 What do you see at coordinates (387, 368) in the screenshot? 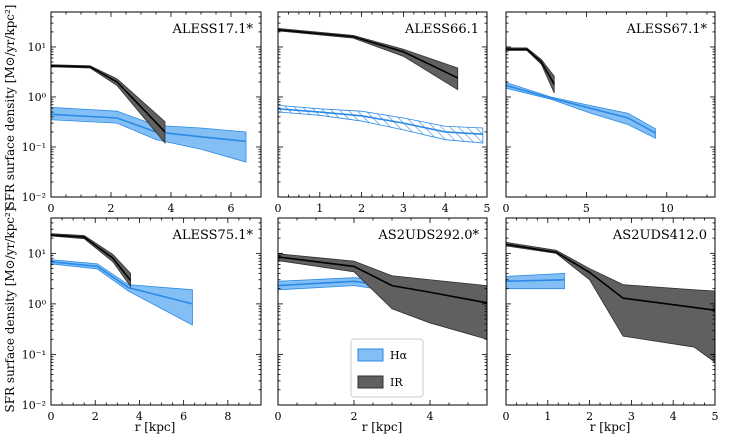
I see `legend: Hα IR` at bounding box center [387, 368].